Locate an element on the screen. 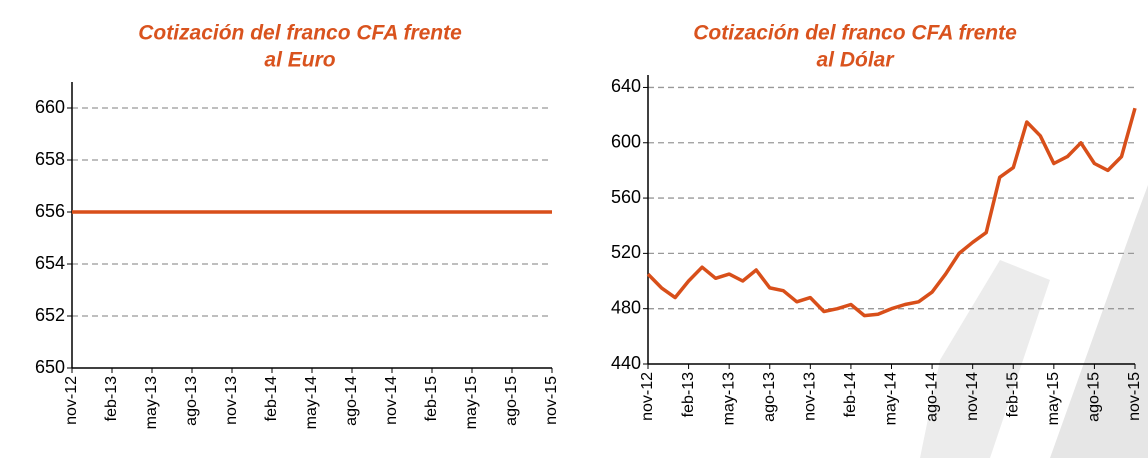 The height and width of the screenshot is (458, 1148). y-tick-label: 640 is located at coordinates (626, 86).